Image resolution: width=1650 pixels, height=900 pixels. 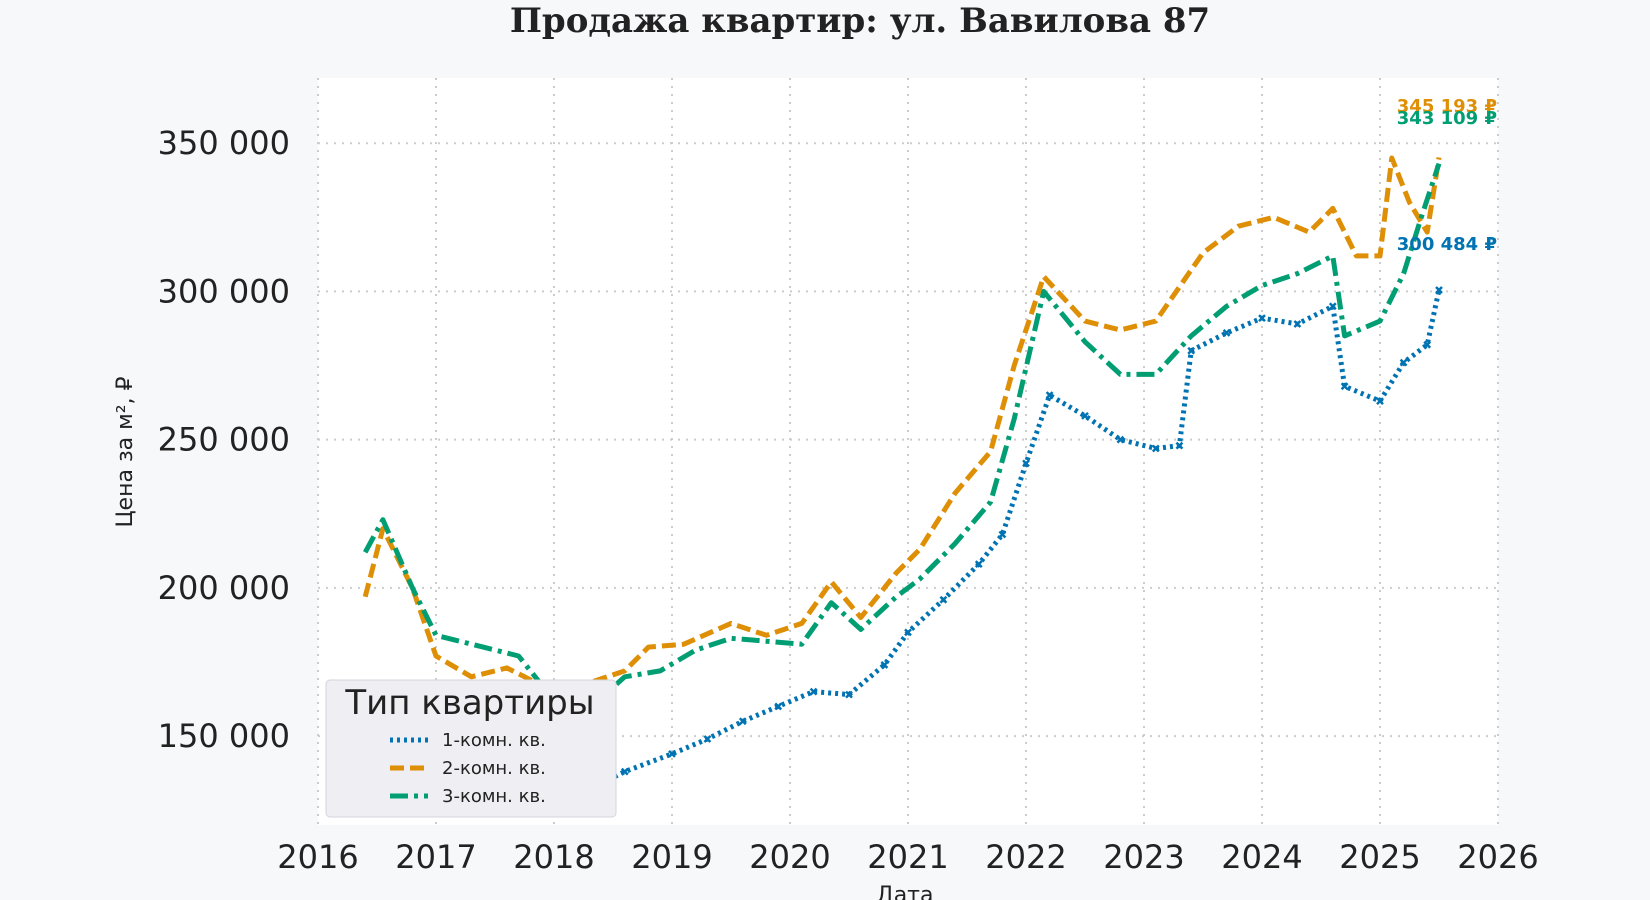 What do you see at coordinates (125, 451) in the screenshot?
I see `y-axis-label: Цена за м², ₽` at bounding box center [125, 451].